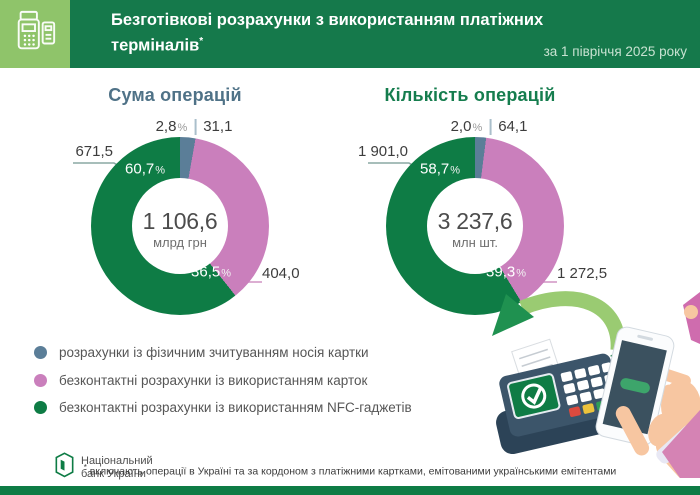  I want to click on chart-title: Сума операцій, so click(175, 95).